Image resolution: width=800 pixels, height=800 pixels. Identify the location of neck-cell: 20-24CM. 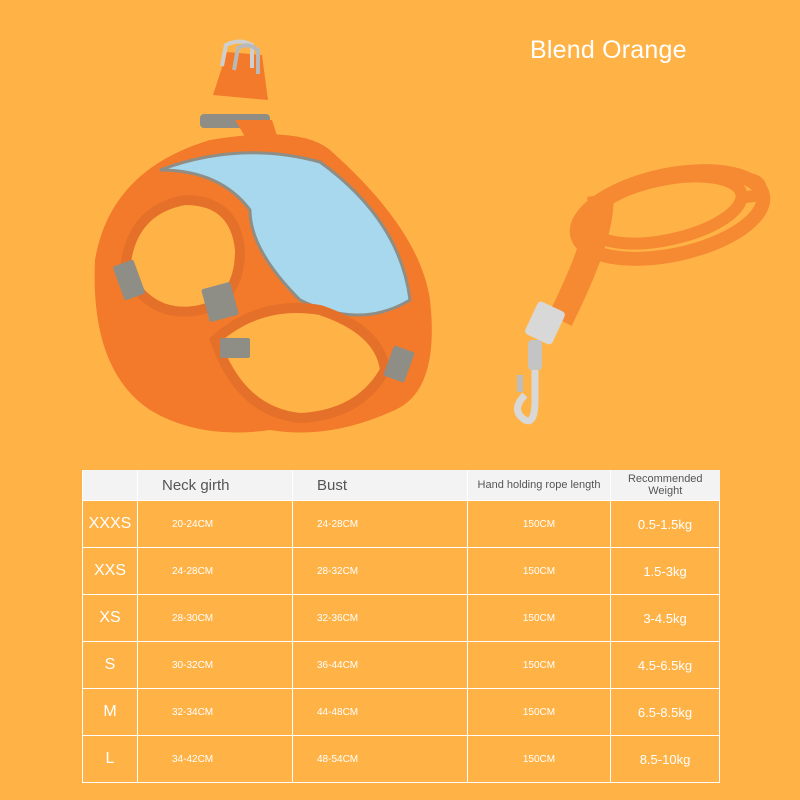
(215, 524).